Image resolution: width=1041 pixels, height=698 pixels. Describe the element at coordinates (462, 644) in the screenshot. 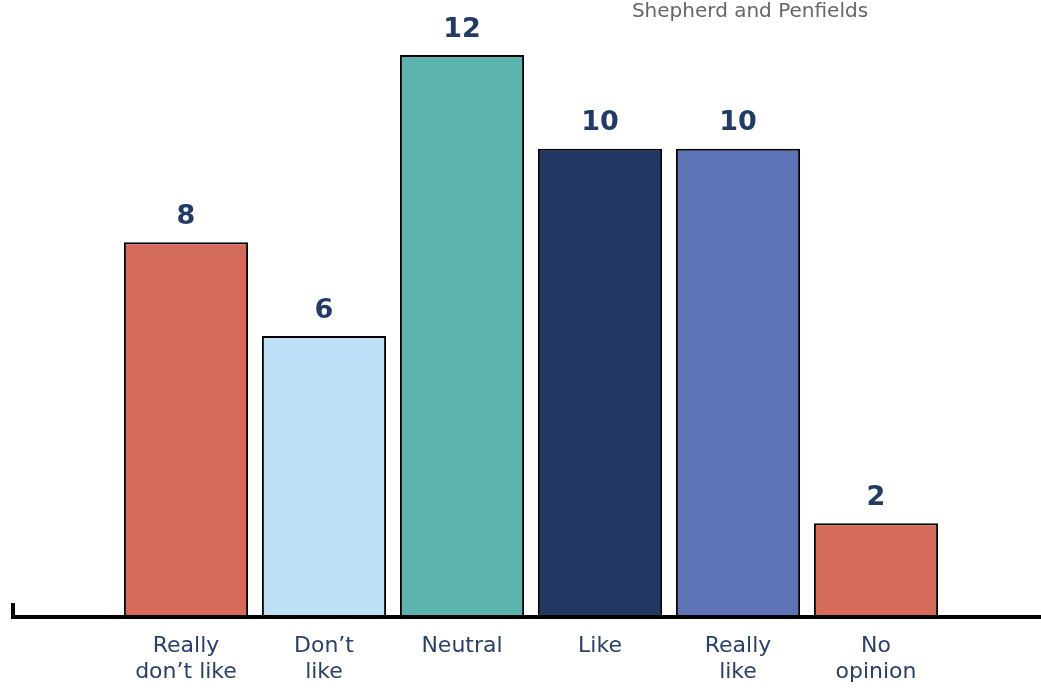

I see `x-tick-label: Neutral` at that location.